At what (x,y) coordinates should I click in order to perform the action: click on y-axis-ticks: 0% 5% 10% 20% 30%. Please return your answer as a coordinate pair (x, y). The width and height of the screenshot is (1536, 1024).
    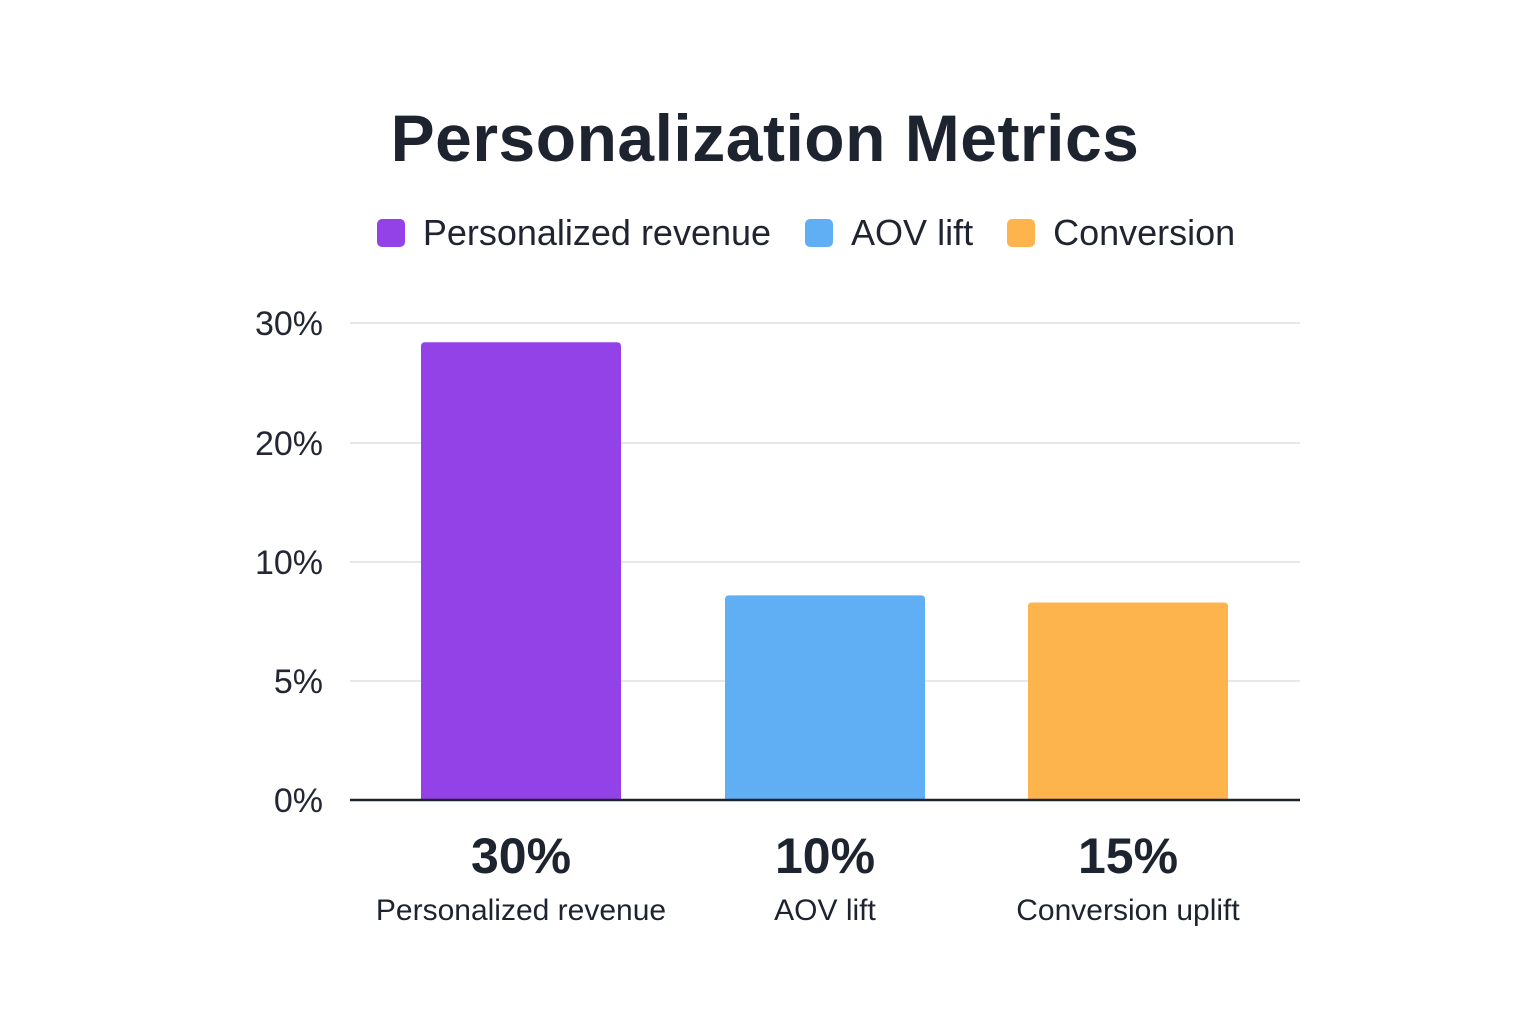
    Looking at the image, I should click on (289, 562).